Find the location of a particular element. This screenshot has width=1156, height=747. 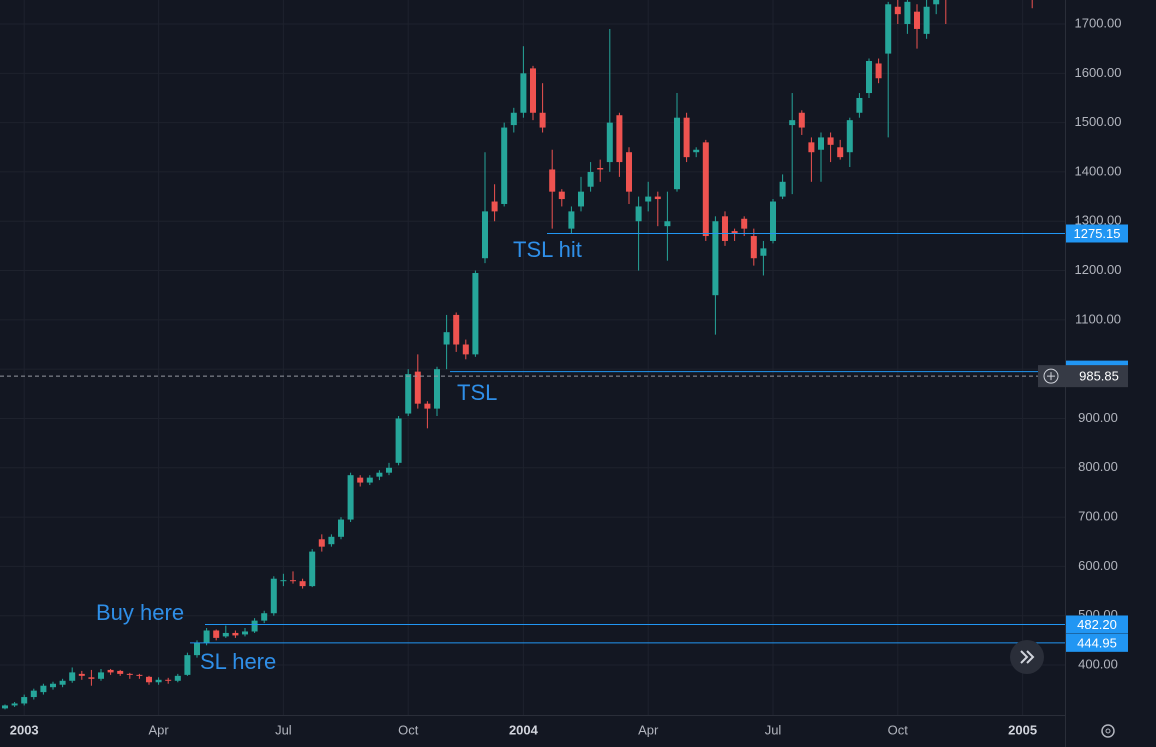

annotation: SL here is located at coordinates (238, 661).